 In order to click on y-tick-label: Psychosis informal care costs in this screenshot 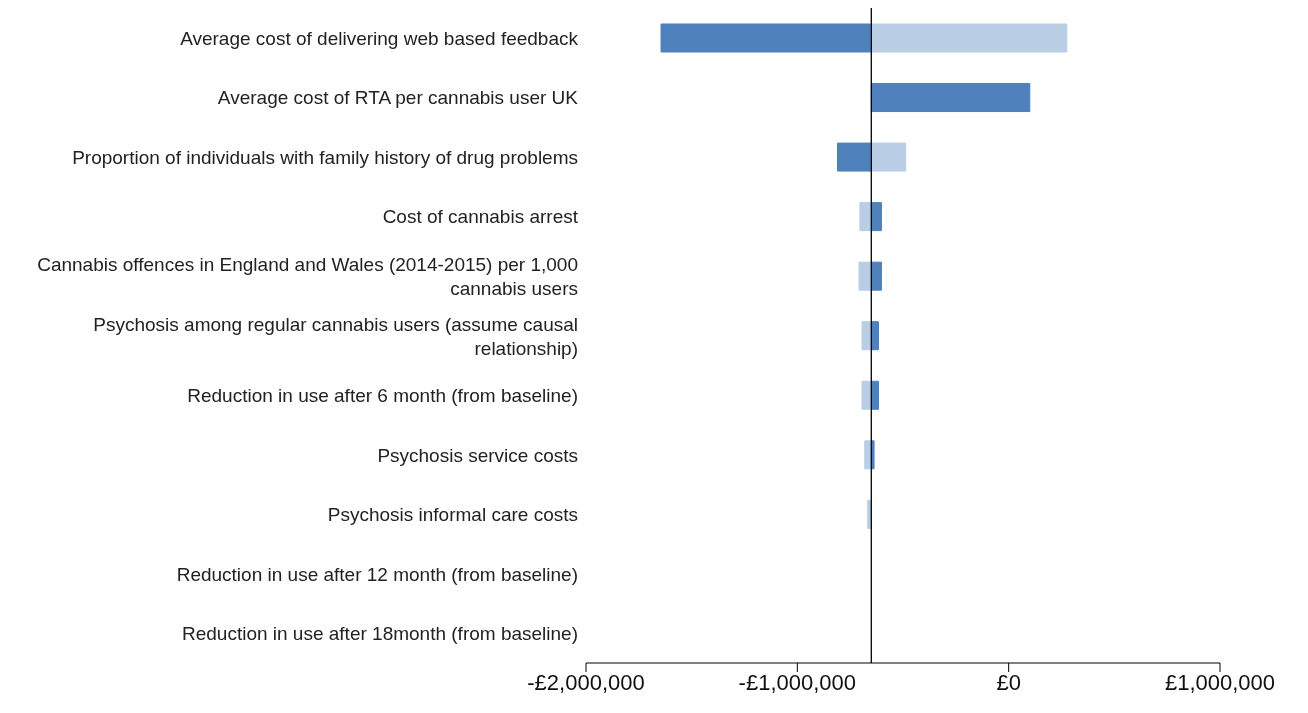, I will do `click(452, 514)`.